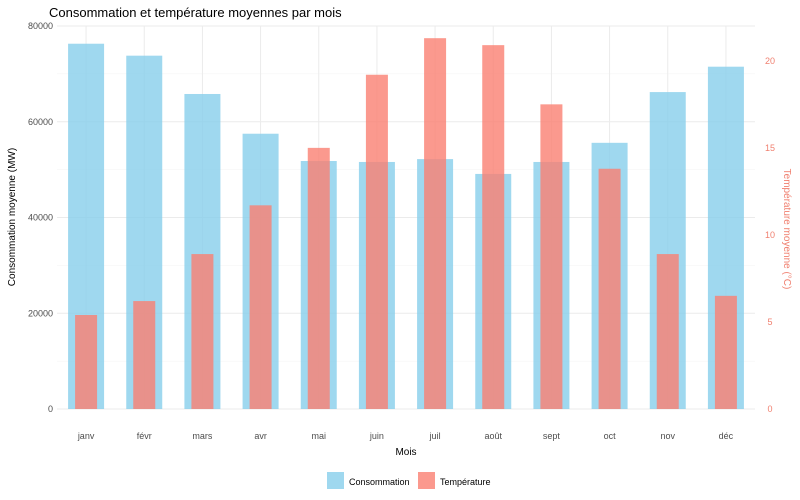 The image size is (800, 500). What do you see at coordinates (786, 229) in the screenshot?
I see `y2-axis-title: Température moyenne (°C)` at bounding box center [786, 229].